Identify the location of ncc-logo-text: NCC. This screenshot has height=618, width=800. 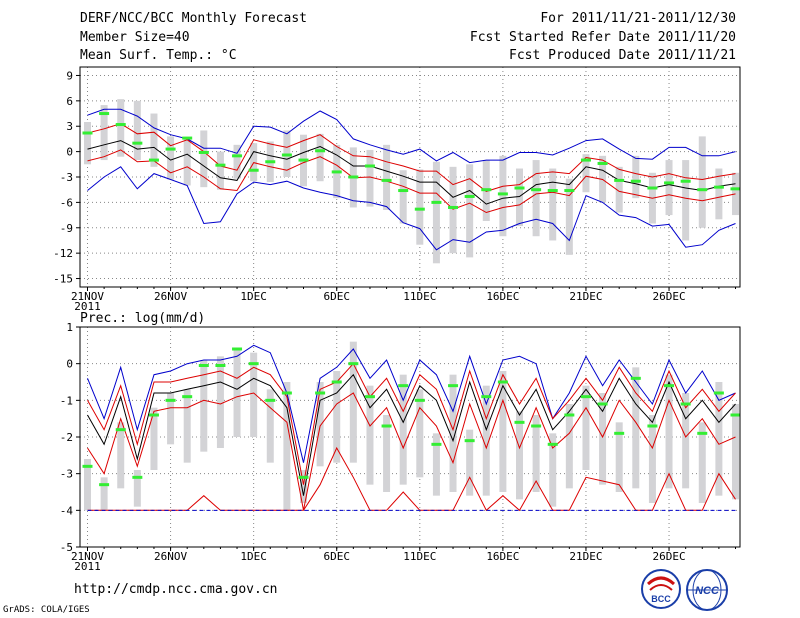
(707, 591).